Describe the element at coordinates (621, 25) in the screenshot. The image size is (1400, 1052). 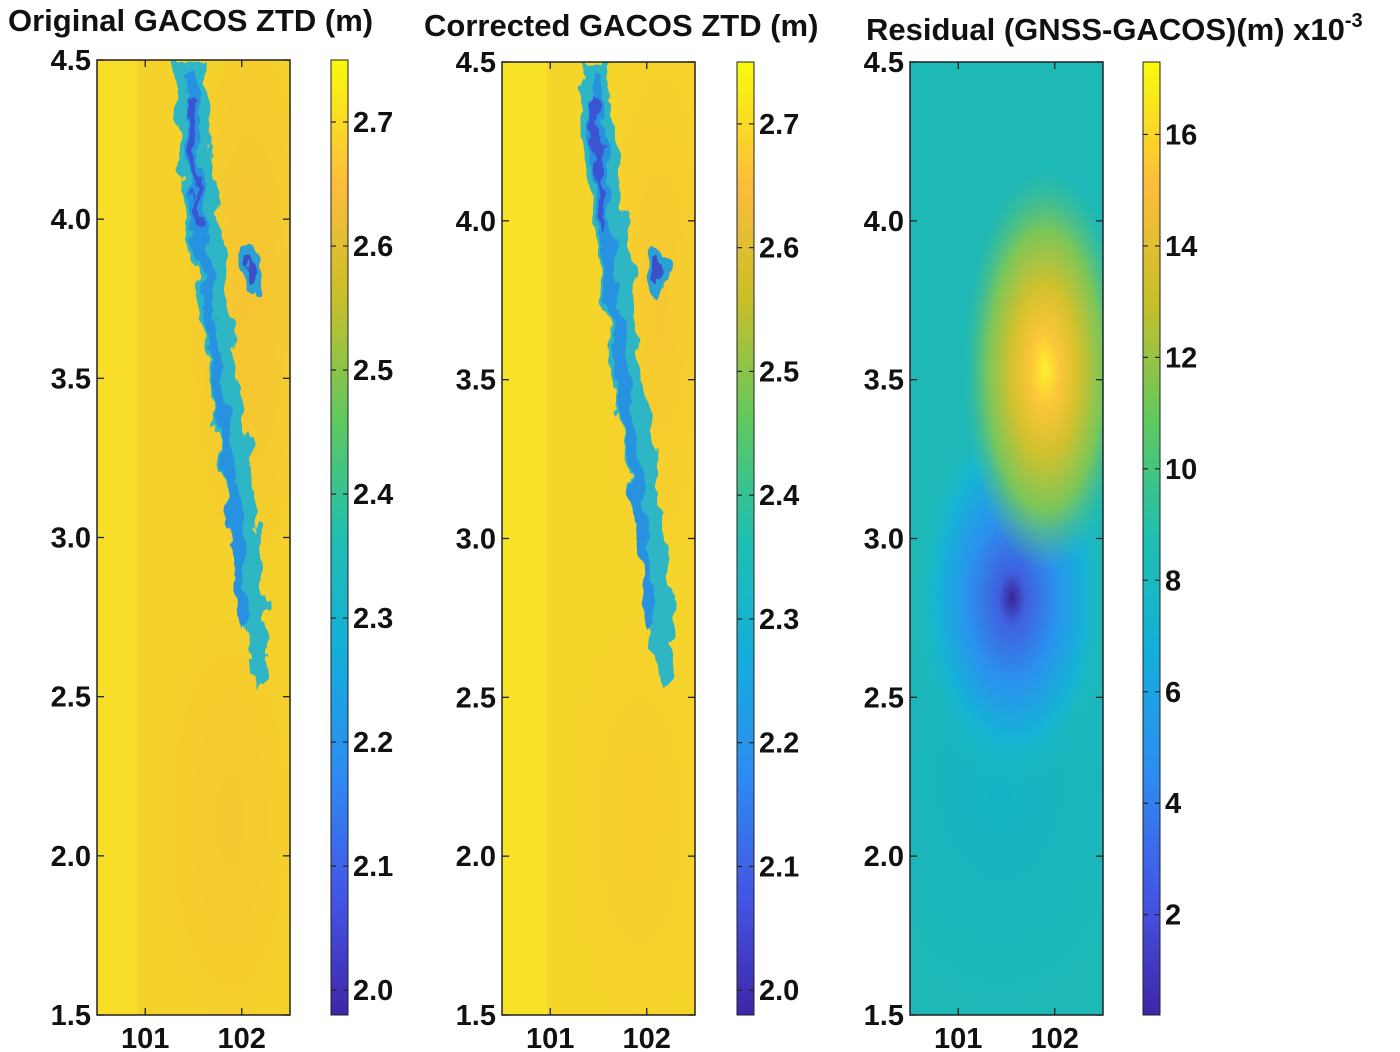
I see `panel-title-corrected: Corrected GACOS ZTD (m)` at that location.